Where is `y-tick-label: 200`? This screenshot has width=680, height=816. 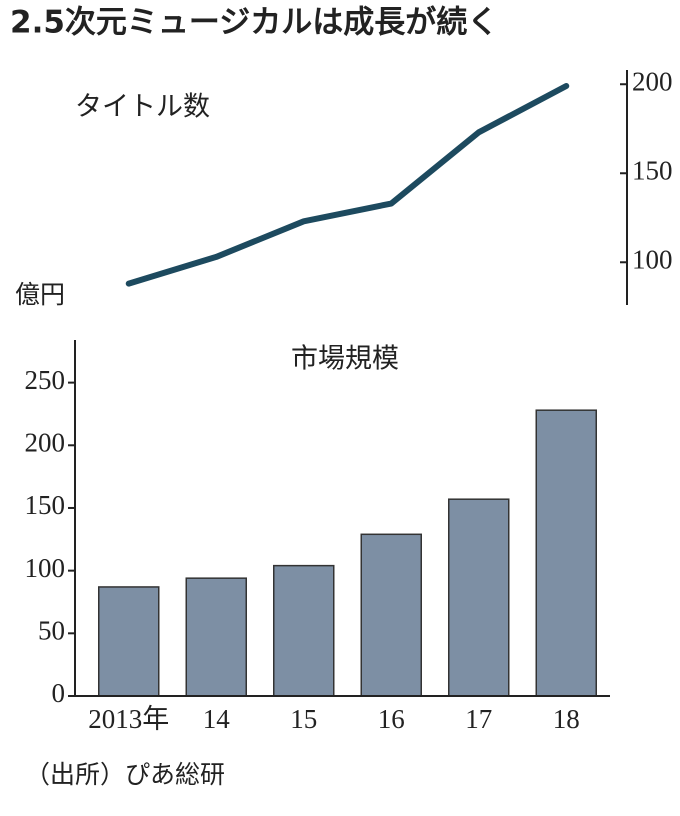 y-tick-label: 200 is located at coordinates (45, 442).